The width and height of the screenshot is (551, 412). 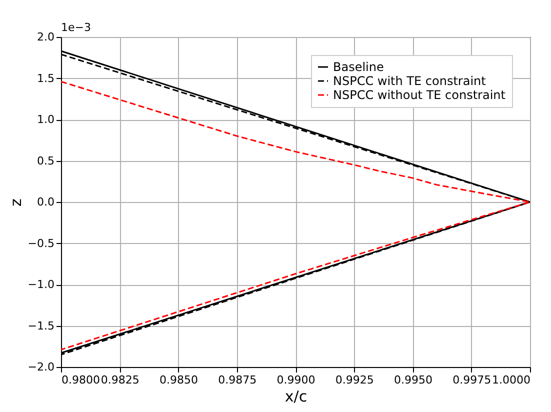 What do you see at coordinates (41, 243) in the screenshot?
I see `y-tick-label: −0.5` at bounding box center [41, 243].